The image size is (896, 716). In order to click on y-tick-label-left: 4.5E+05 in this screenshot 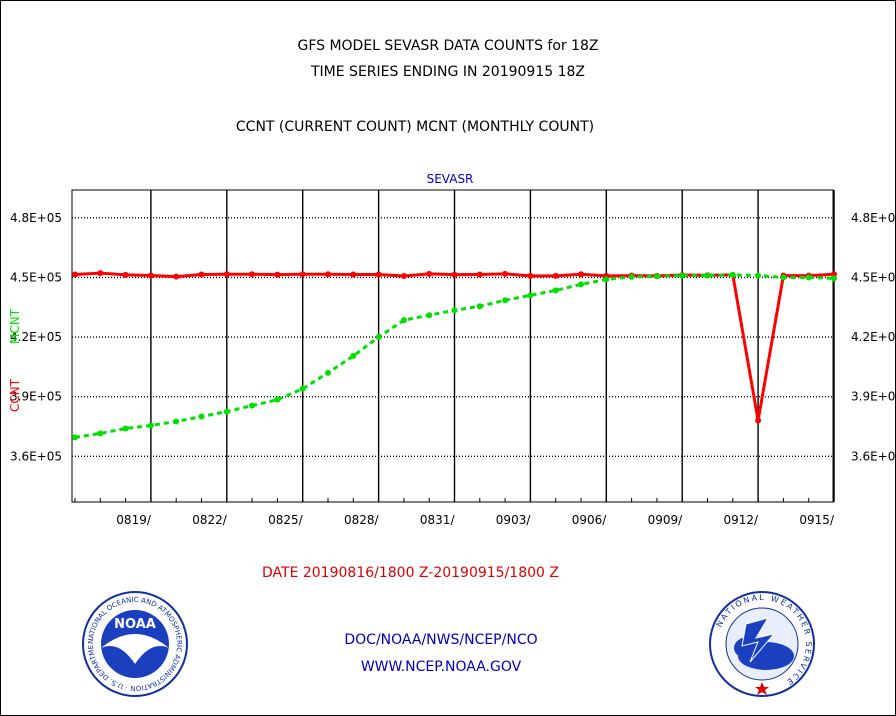, I will do `click(36, 277)`.